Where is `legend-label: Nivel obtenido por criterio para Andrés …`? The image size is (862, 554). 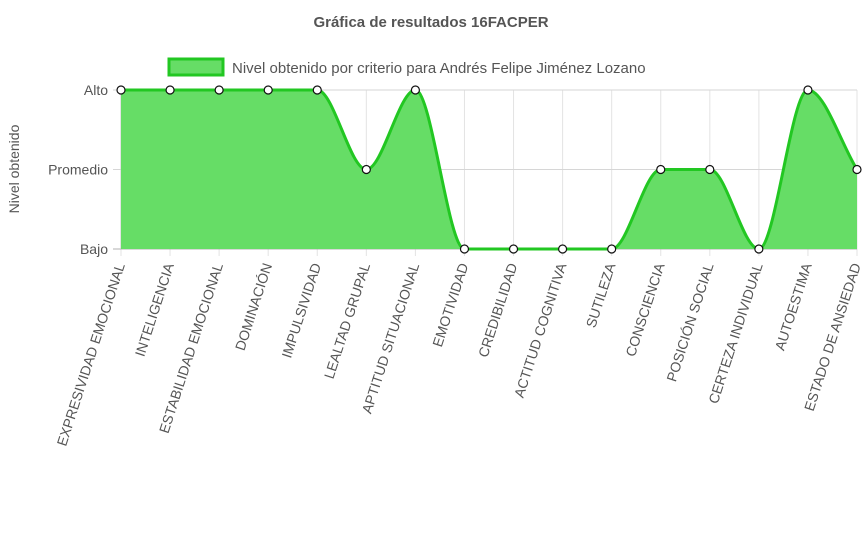
legend-label: Nivel obtenido por criterio para Andrés … is located at coordinates (439, 68).